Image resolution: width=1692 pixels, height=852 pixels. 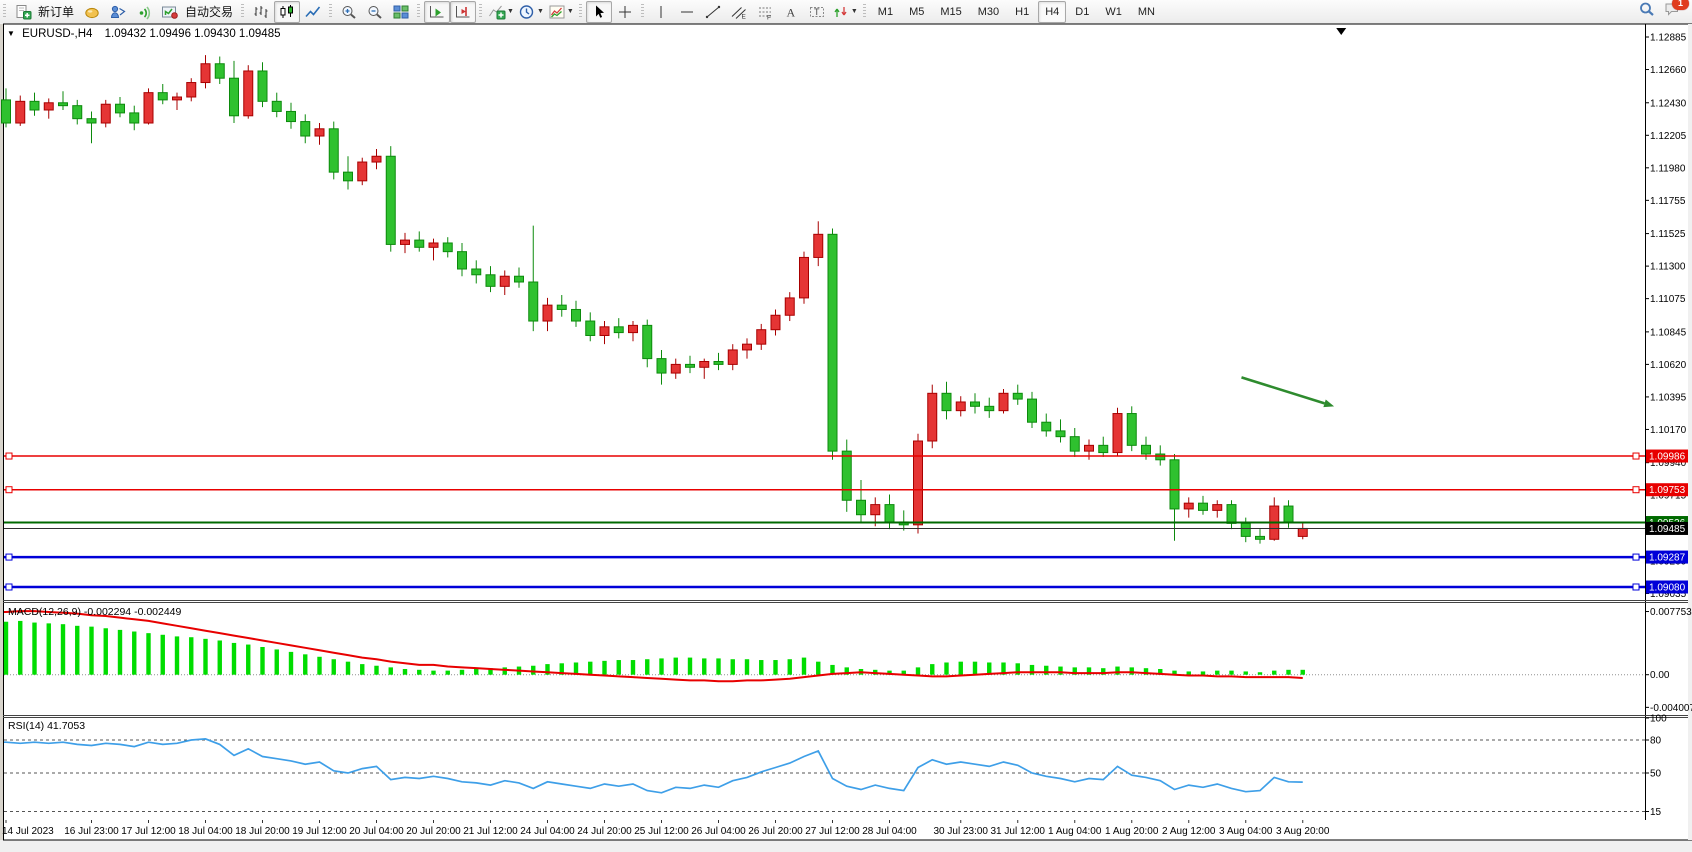 I want to click on auto-trading-button, so click(x=170, y=12).